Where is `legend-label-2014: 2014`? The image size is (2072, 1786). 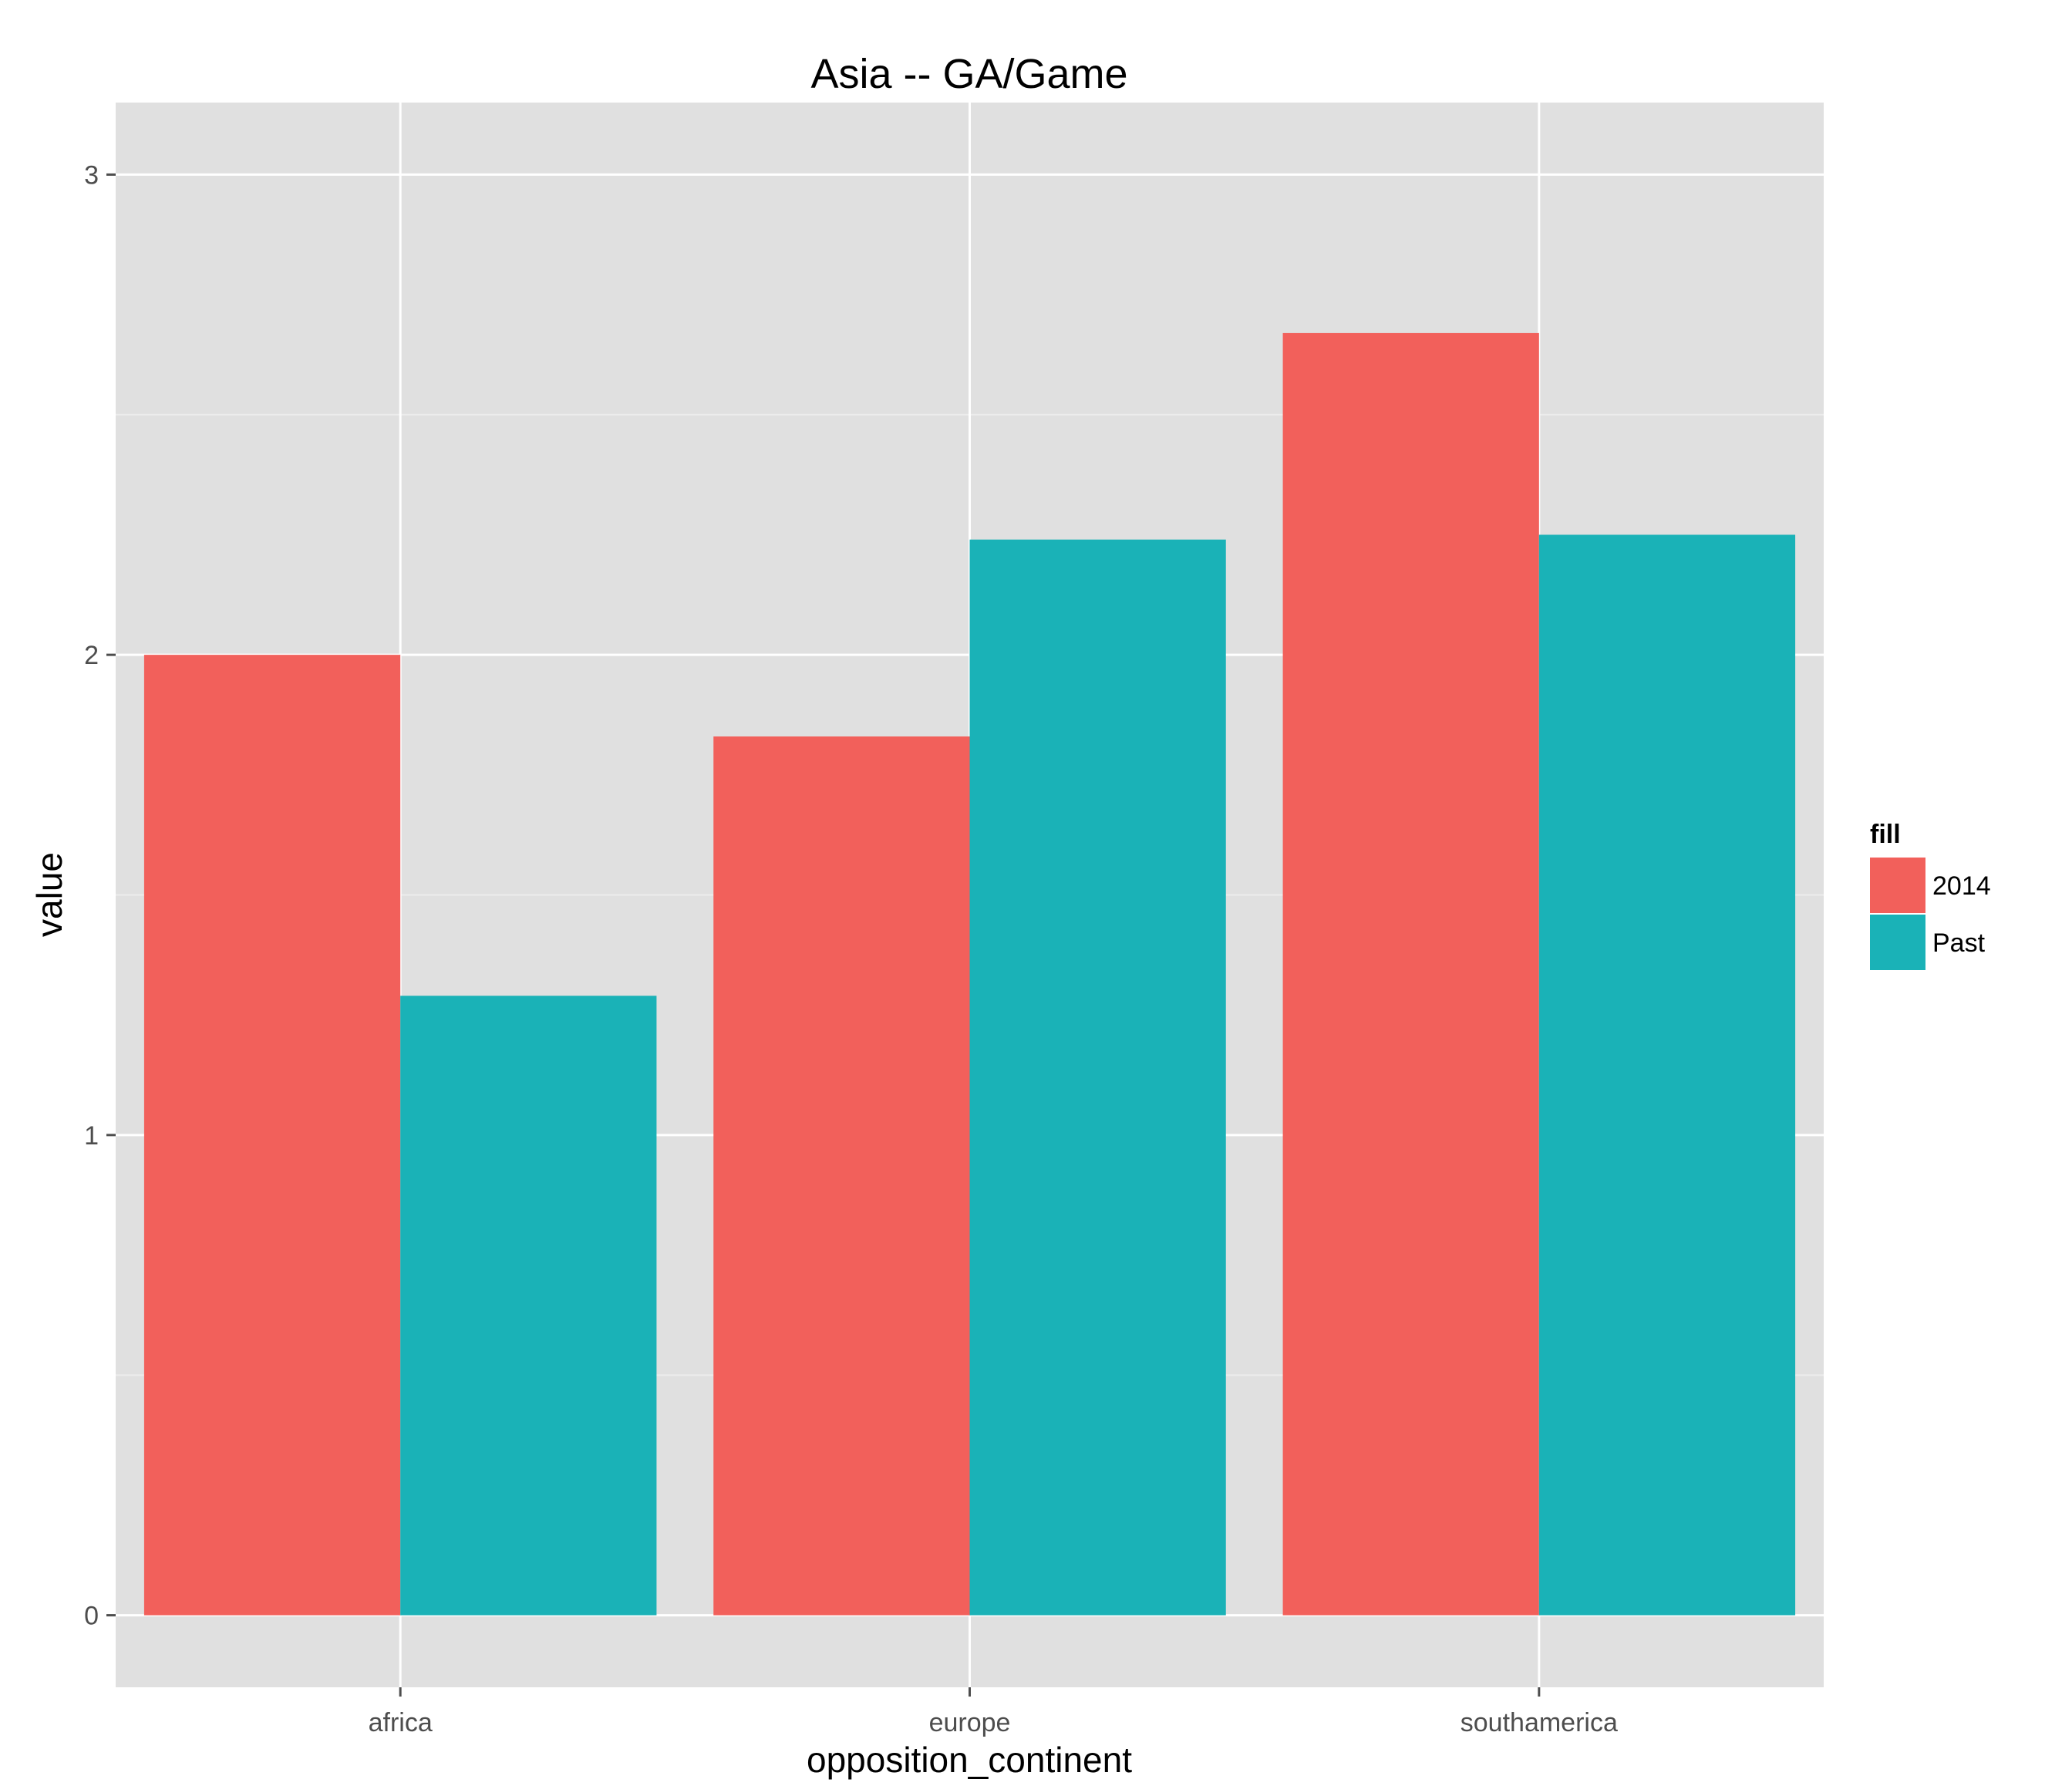 legend-label-2014: 2014 is located at coordinates (1961, 886).